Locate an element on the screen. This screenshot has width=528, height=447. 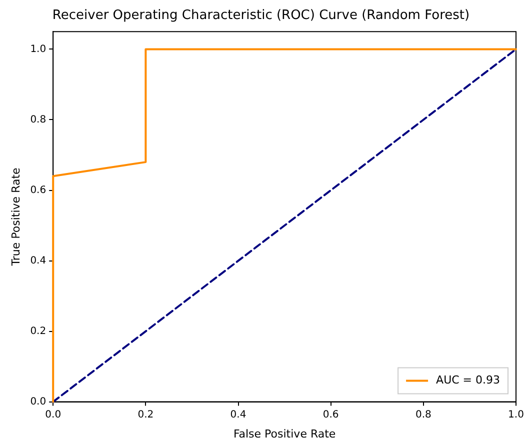
x-tick-label: 0.0 is located at coordinates (53, 414).